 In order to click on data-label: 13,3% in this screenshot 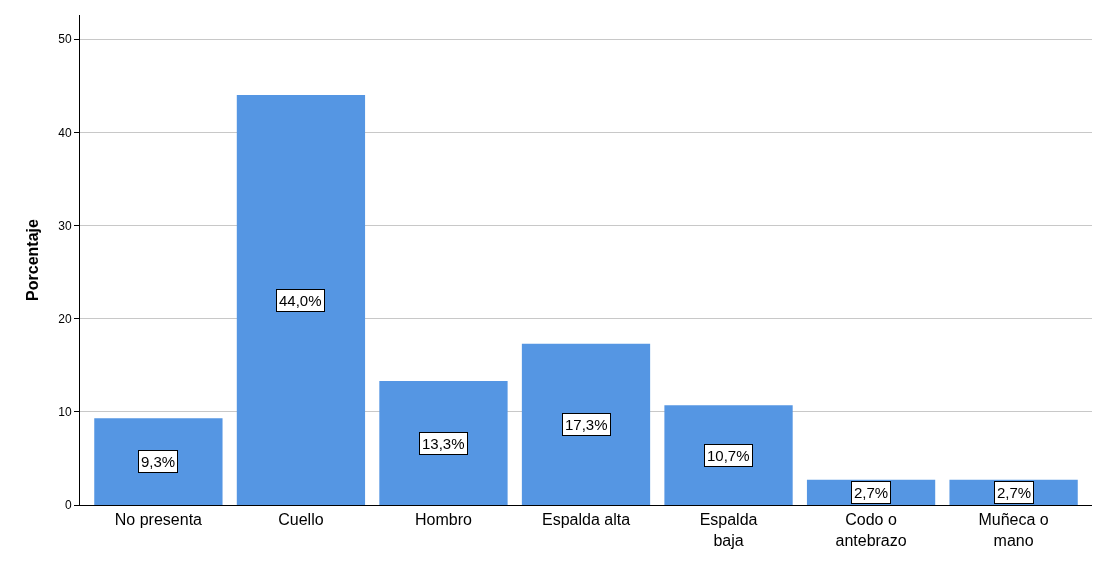, I will do `click(443, 443)`.